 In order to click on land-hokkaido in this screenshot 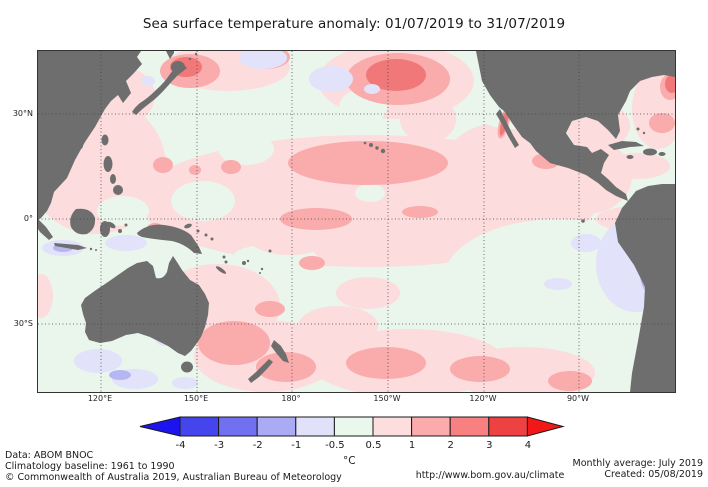, I will do `click(178, 67)`.